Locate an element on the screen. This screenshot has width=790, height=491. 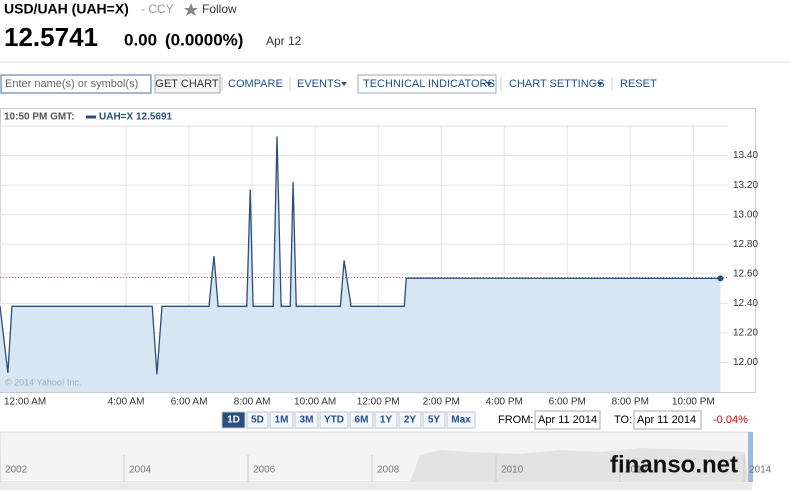
y-tick-label: 13.00 is located at coordinates (745, 214).